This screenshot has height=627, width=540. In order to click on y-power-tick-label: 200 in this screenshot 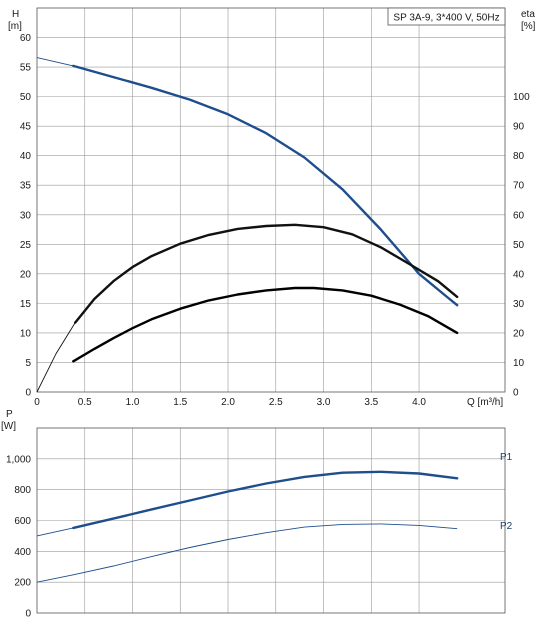, I will do `click(22, 583)`.